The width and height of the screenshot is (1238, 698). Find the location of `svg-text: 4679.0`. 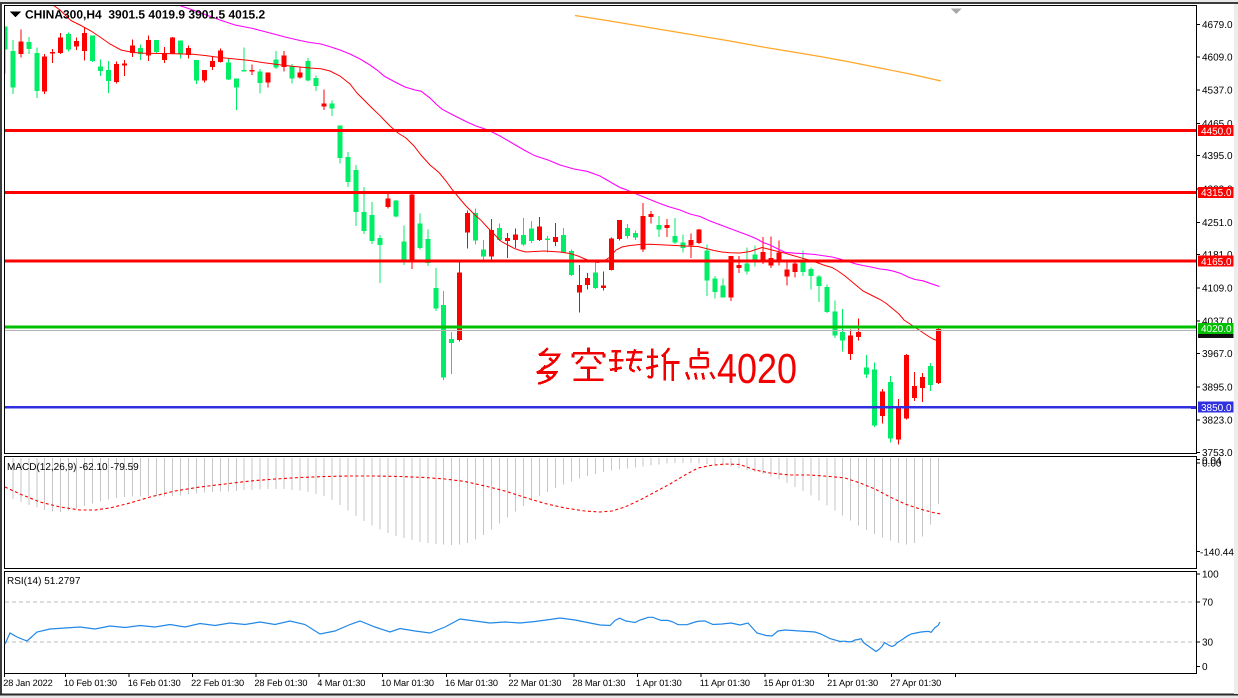

svg-text: 4679.0 is located at coordinates (1217, 25).